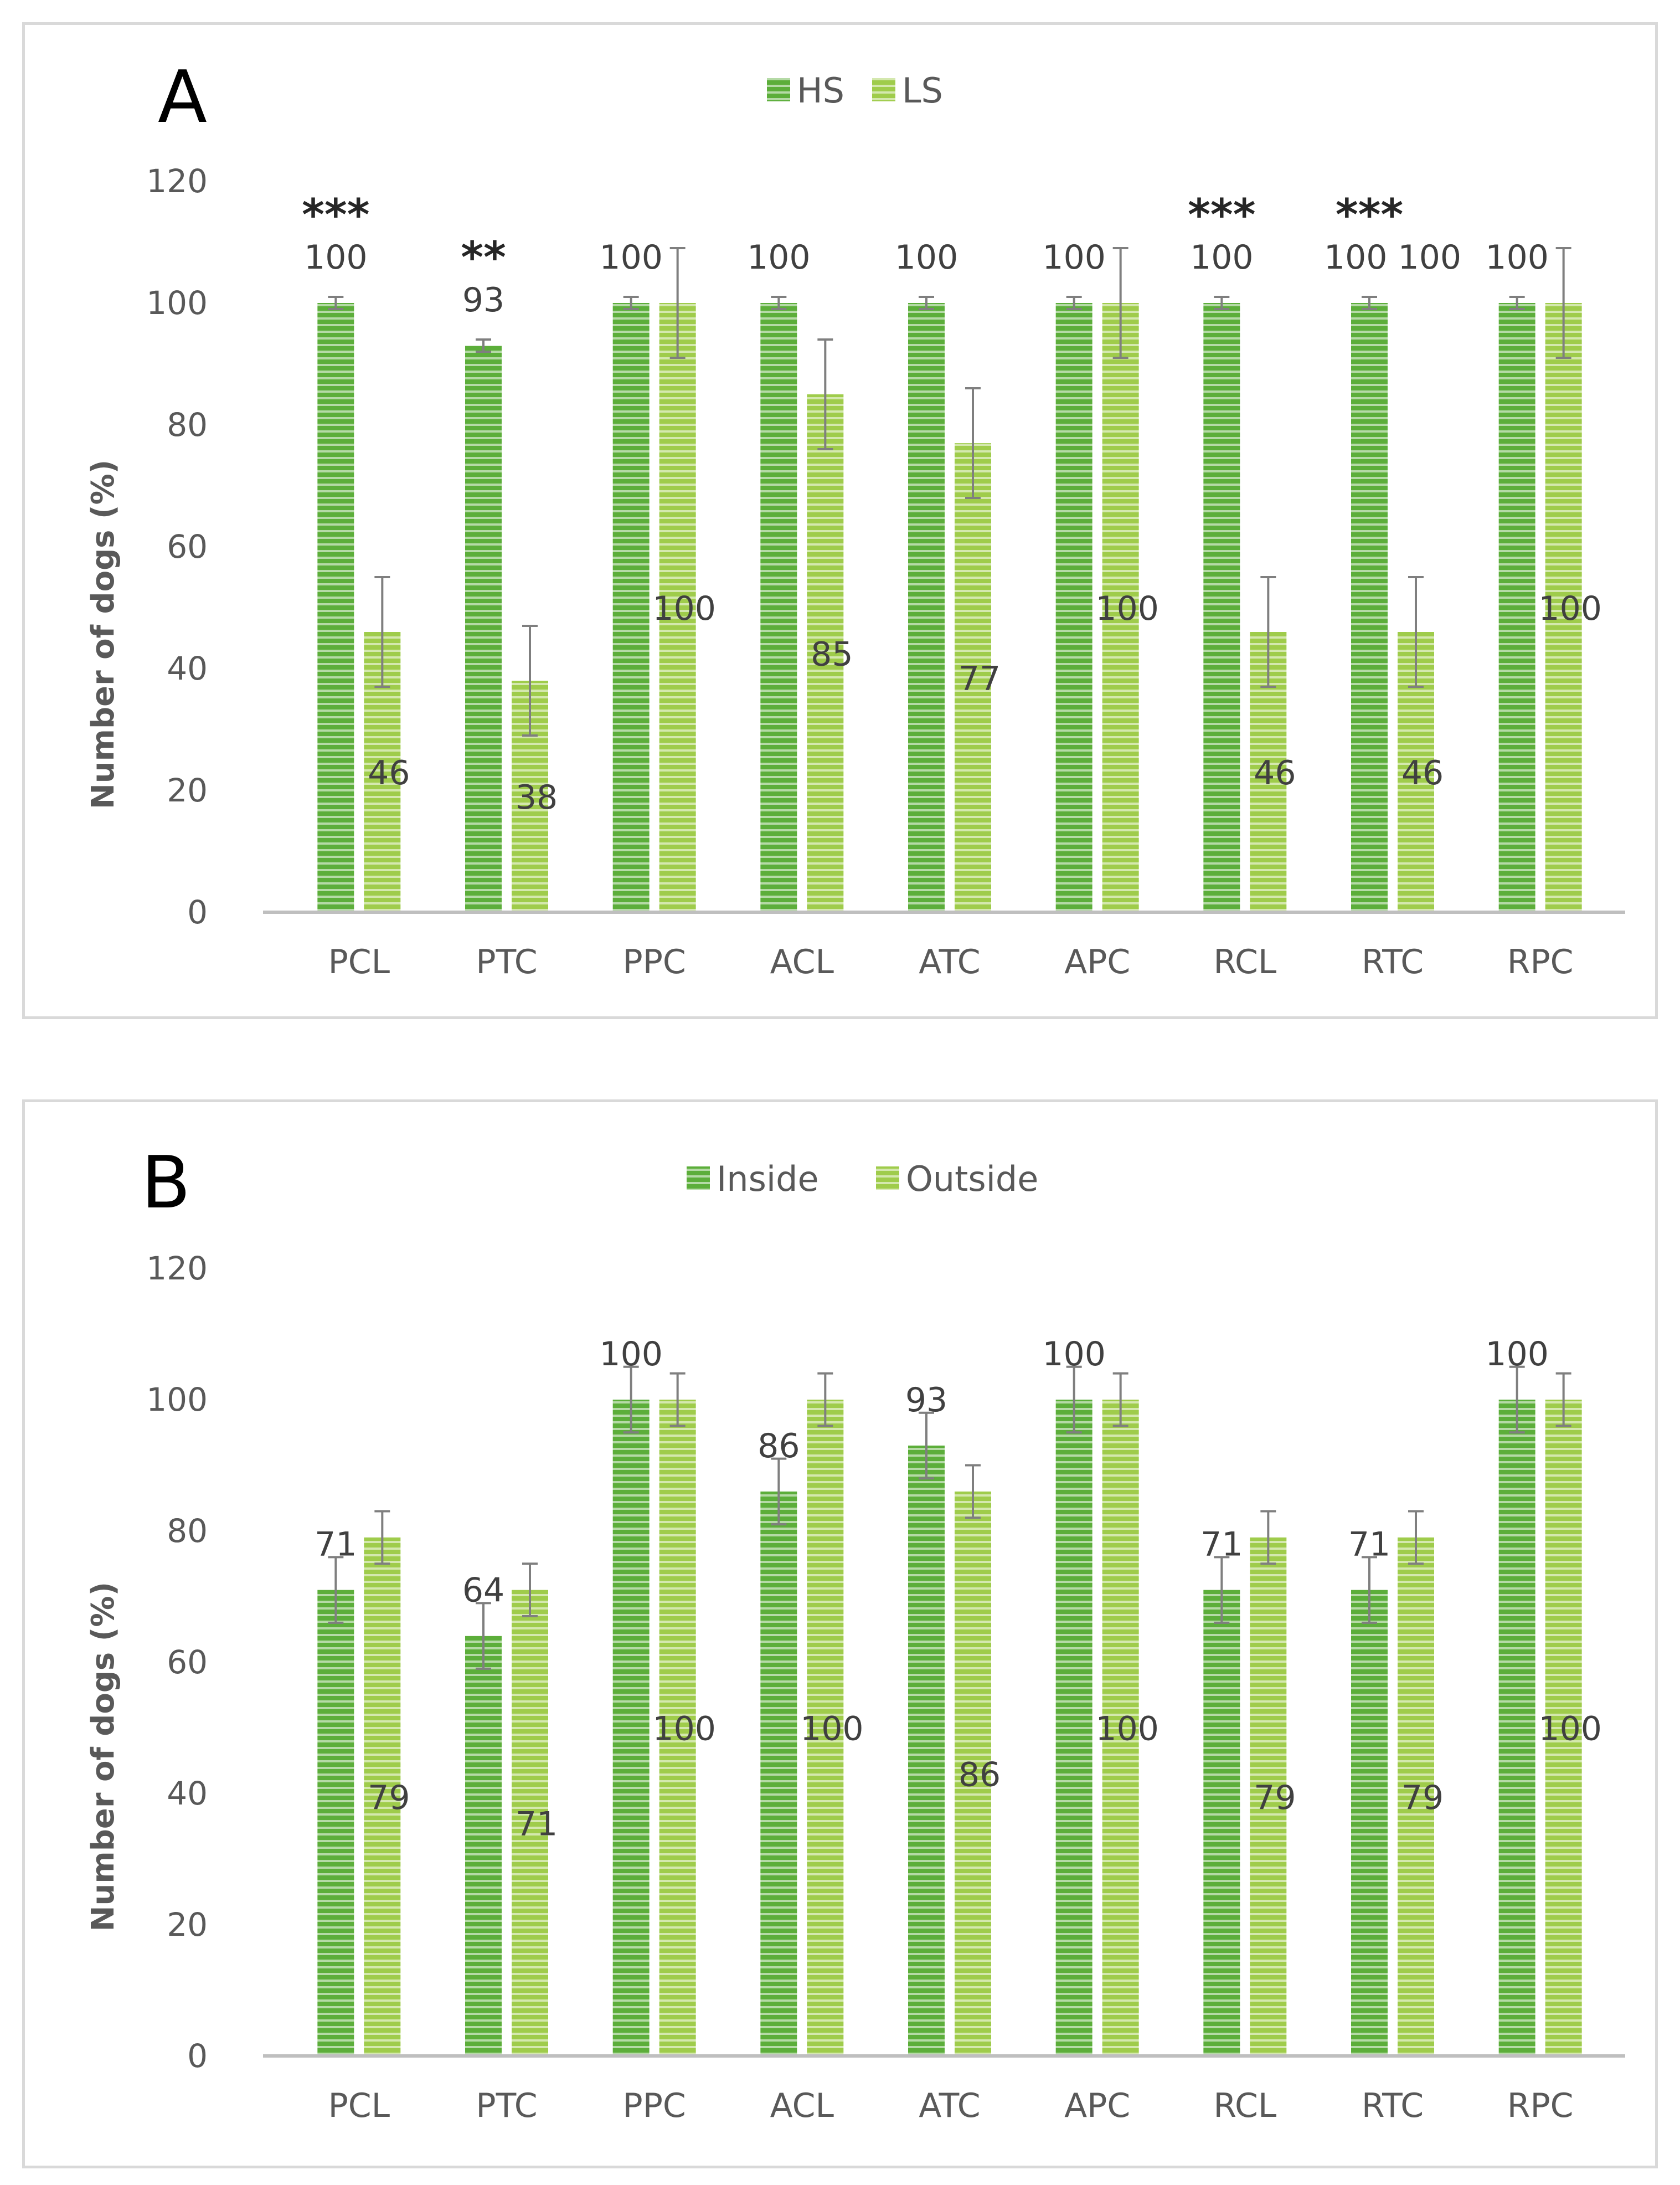 This screenshot has height=2185, width=1680. I want to click on bar-hs-ptc, so click(483, 629).